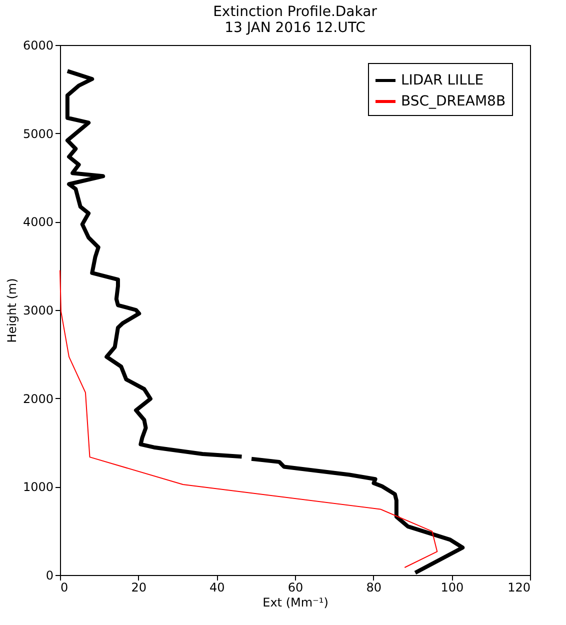 The height and width of the screenshot is (625, 566). What do you see at coordinates (295, 28) in the screenshot?
I see `chart-subtitle: 13 JAN 2016 12.UTC` at bounding box center [295, 28].